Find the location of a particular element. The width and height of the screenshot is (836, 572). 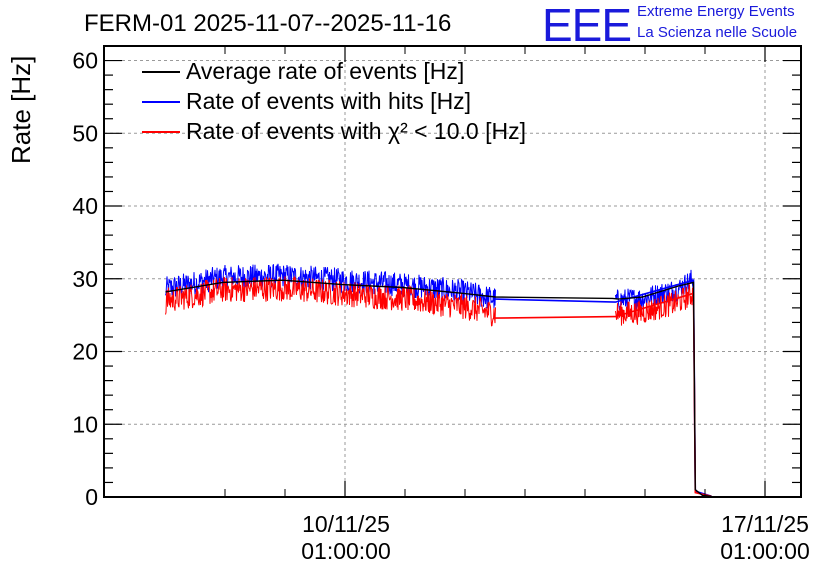

x-tick-date: 10/11/25 is located at coordinates (346, 524).